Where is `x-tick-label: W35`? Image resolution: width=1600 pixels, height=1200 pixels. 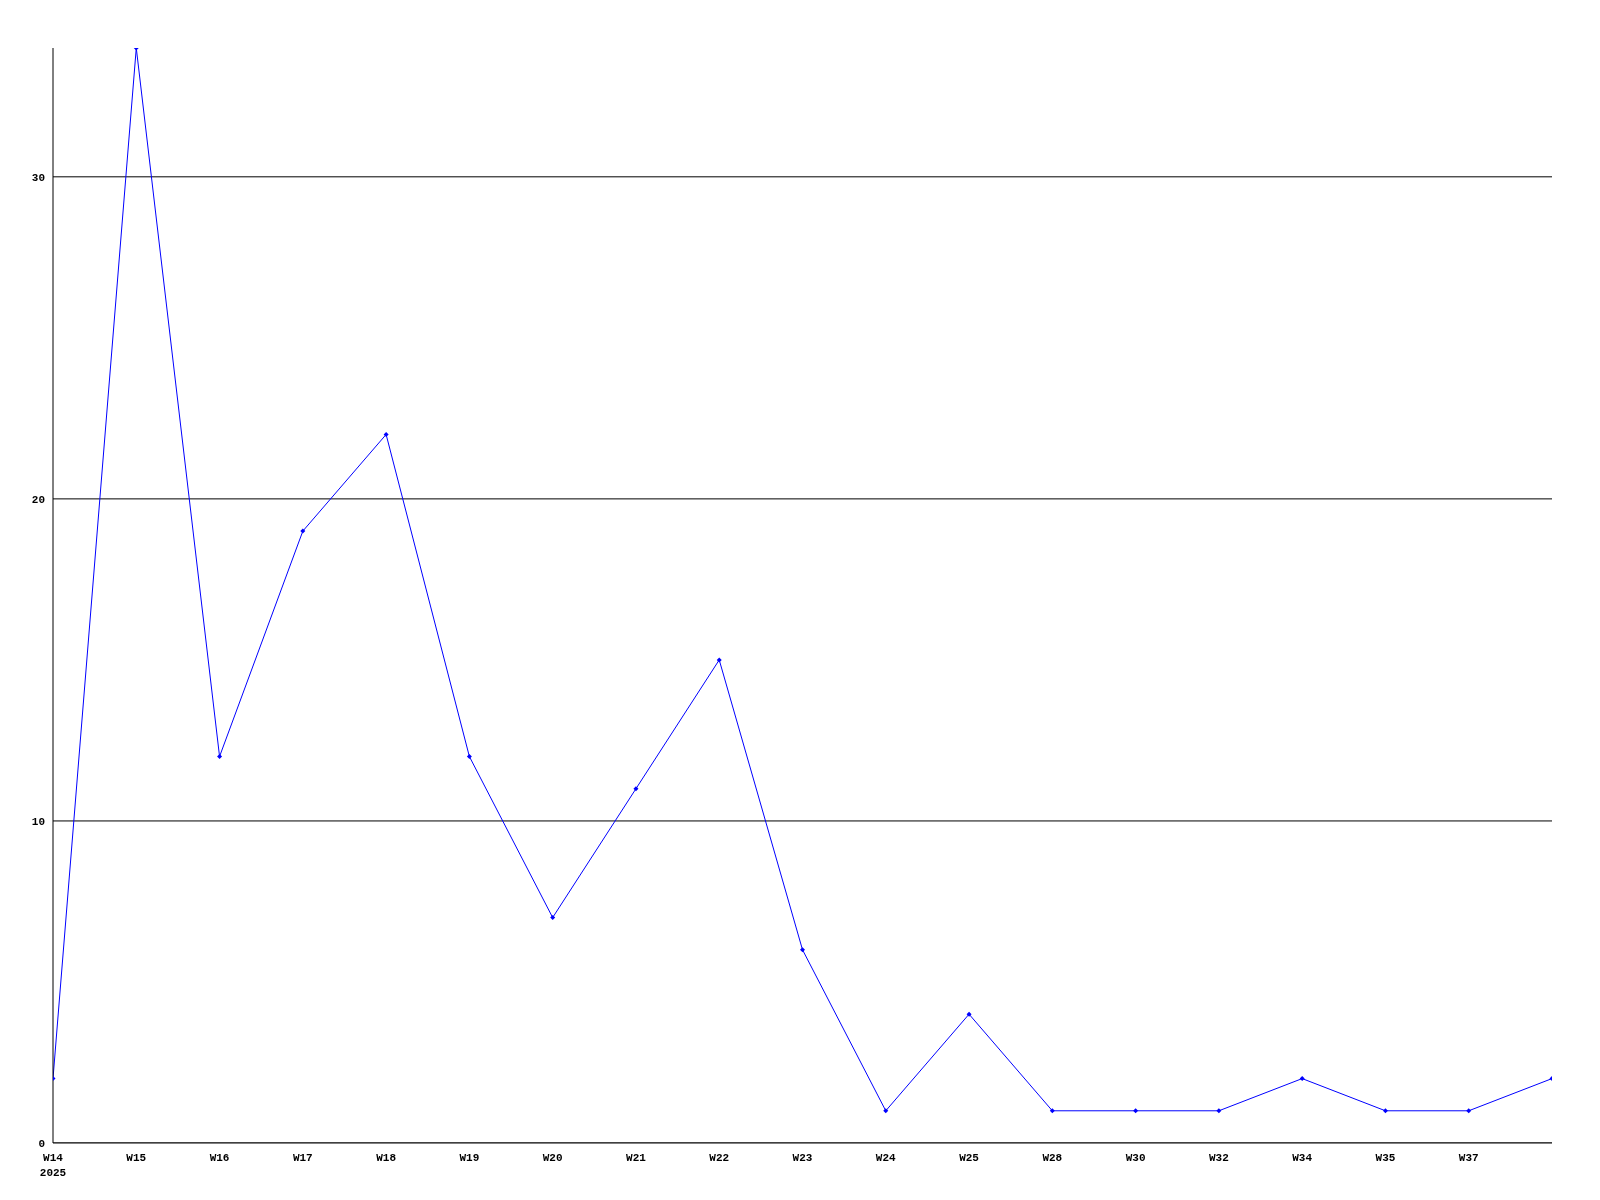 x-tick-label: W35 is located at coordinates (1385, 1158).